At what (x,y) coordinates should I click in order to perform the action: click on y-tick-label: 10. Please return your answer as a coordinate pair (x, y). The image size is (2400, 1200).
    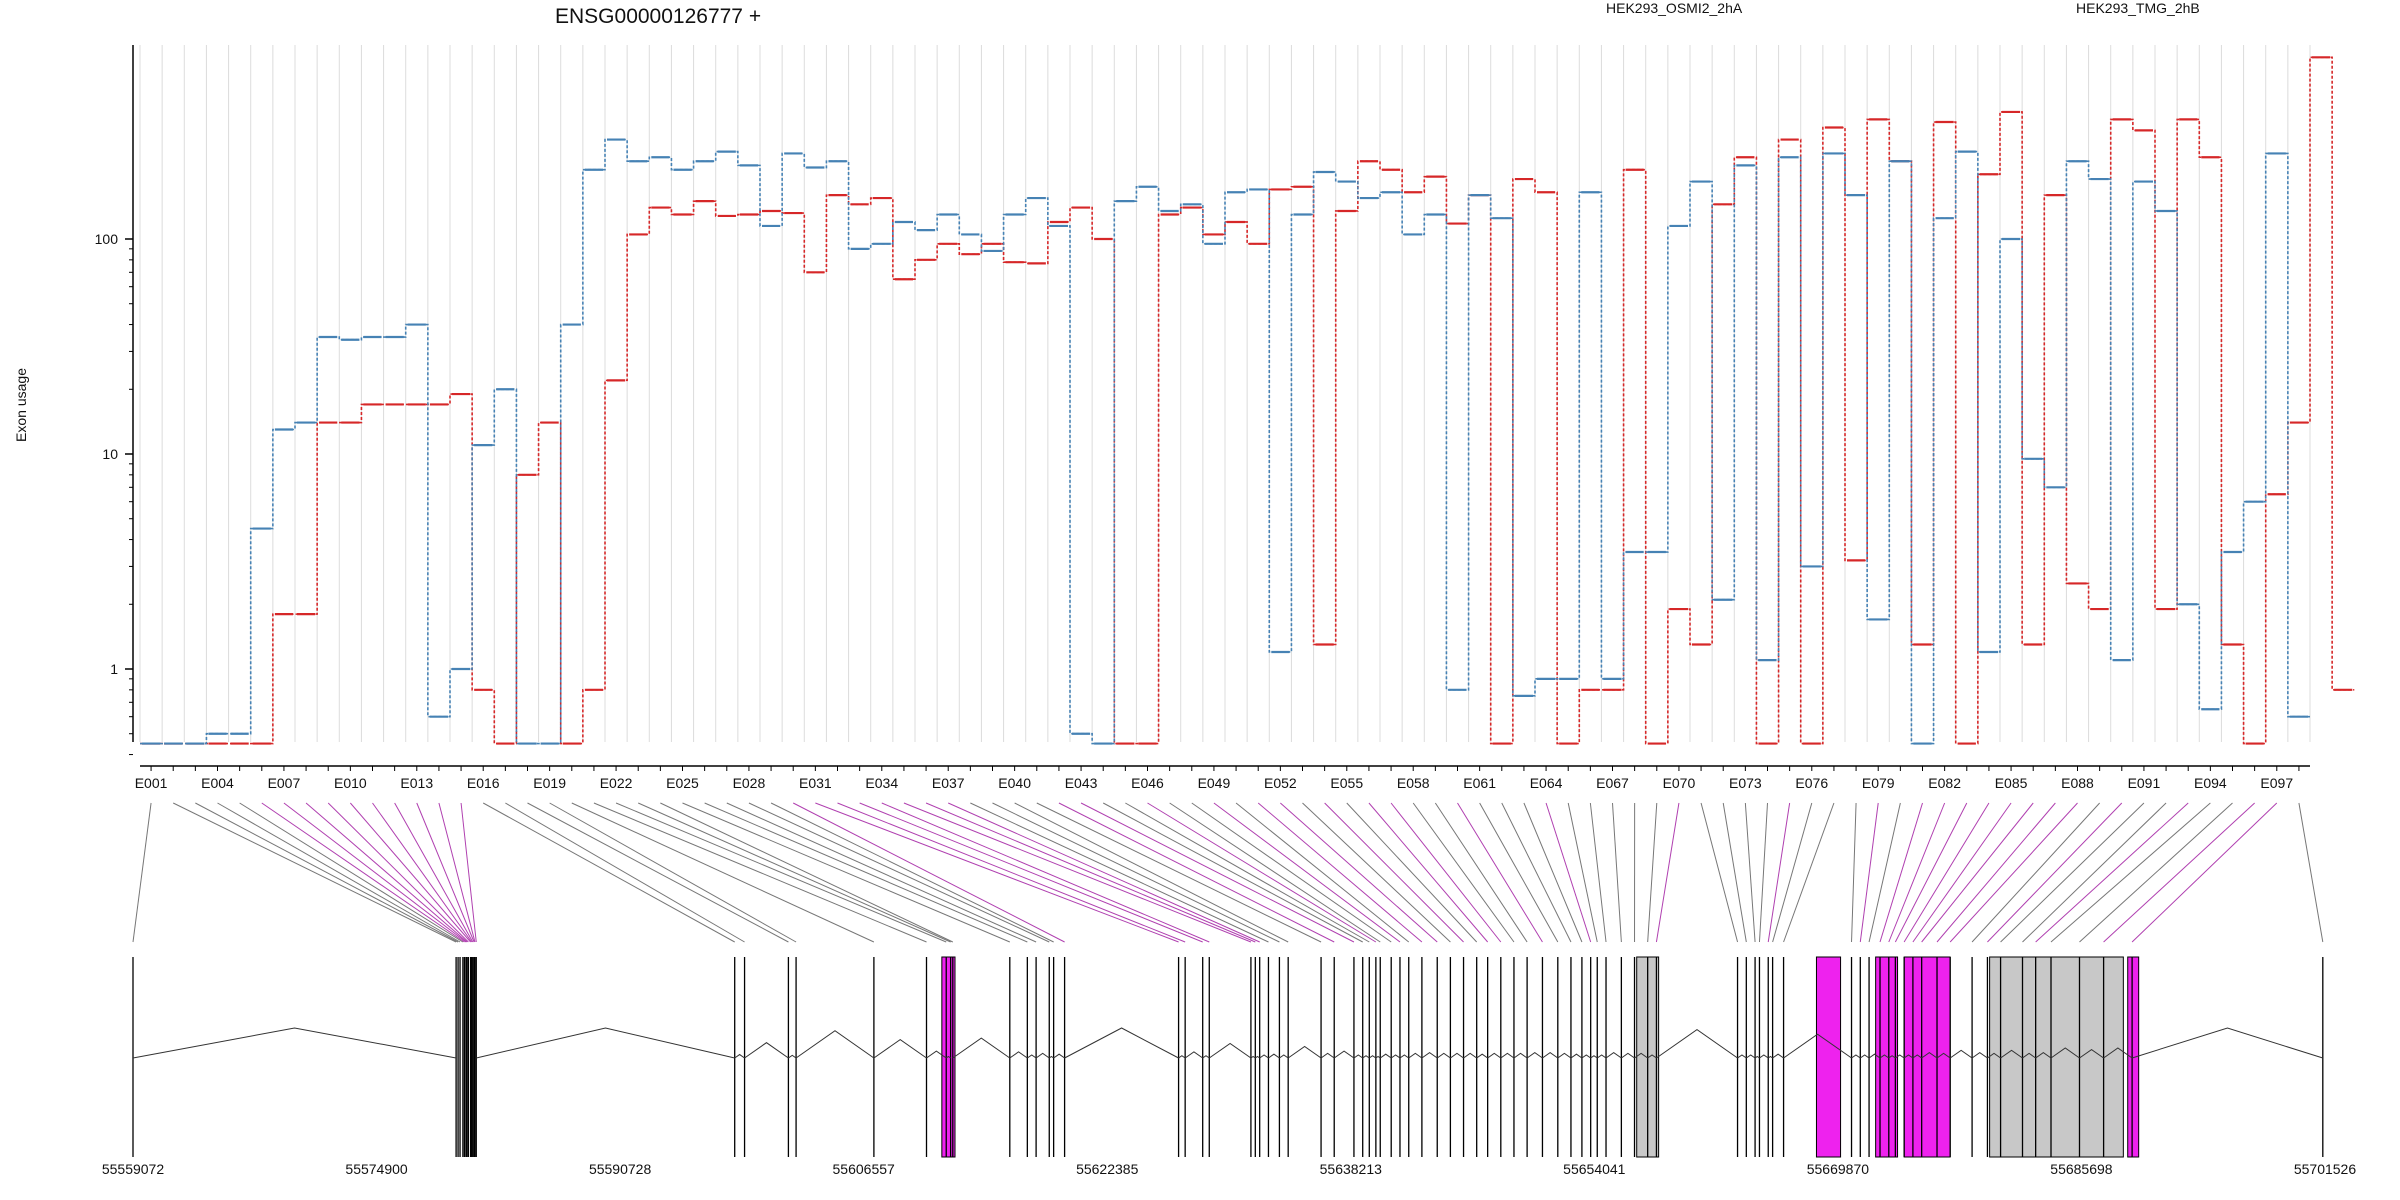
    Looking at the image, I should click on (110, 454).